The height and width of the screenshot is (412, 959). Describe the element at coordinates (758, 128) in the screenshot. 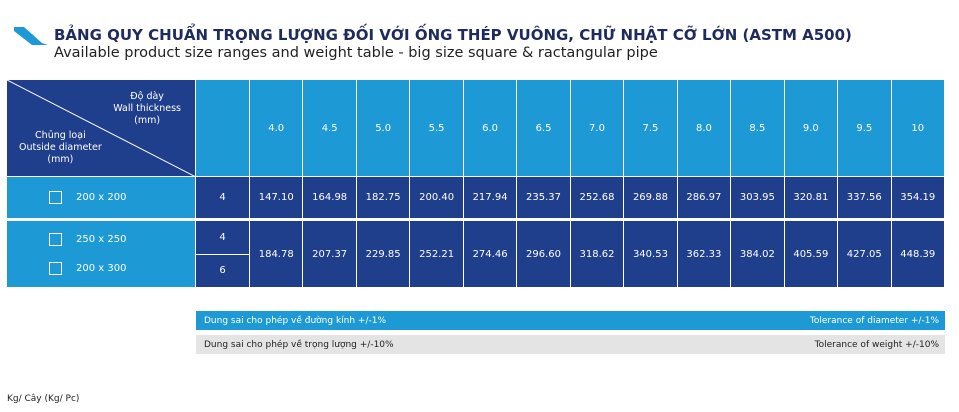

I see `thickness-header: 8.5` at that location.